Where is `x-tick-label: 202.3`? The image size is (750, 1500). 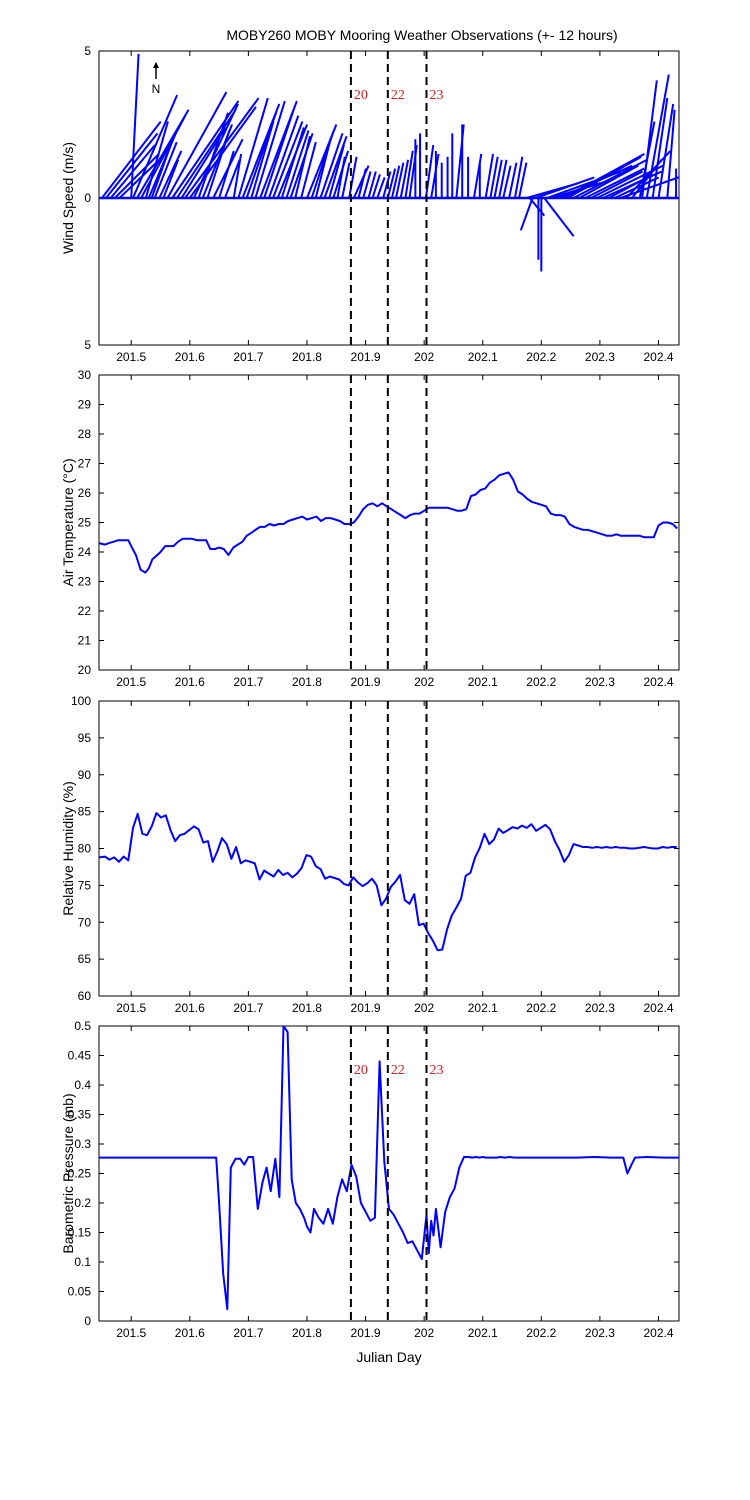
x-tick-label: 202.3 is located at coordinates (600, 357).